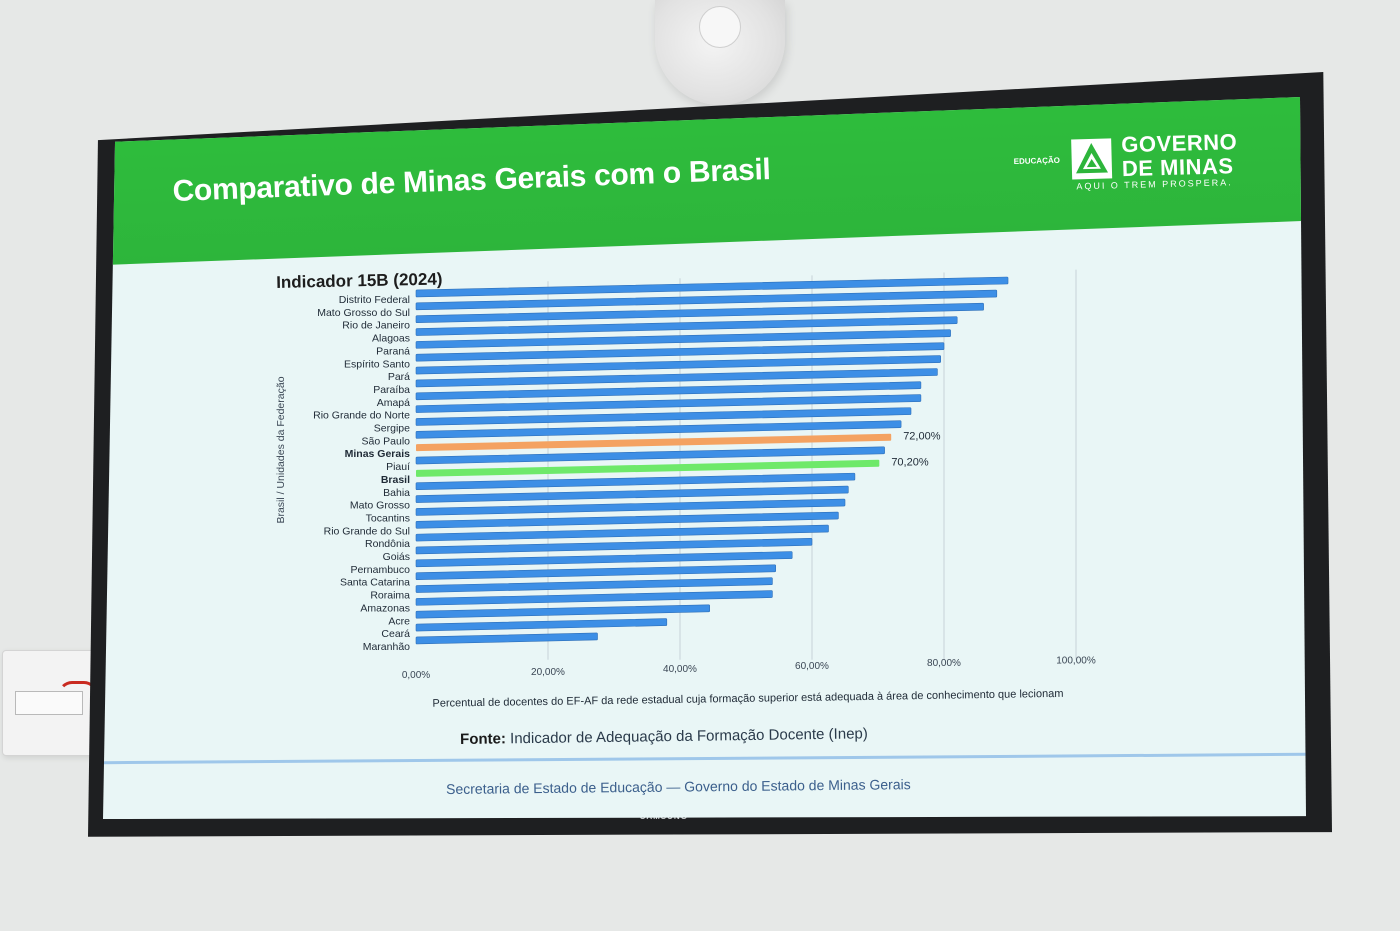 The height and width of the screenshot is (931, 1400). I want to click on category-label: Roraima, so click(390, 596).